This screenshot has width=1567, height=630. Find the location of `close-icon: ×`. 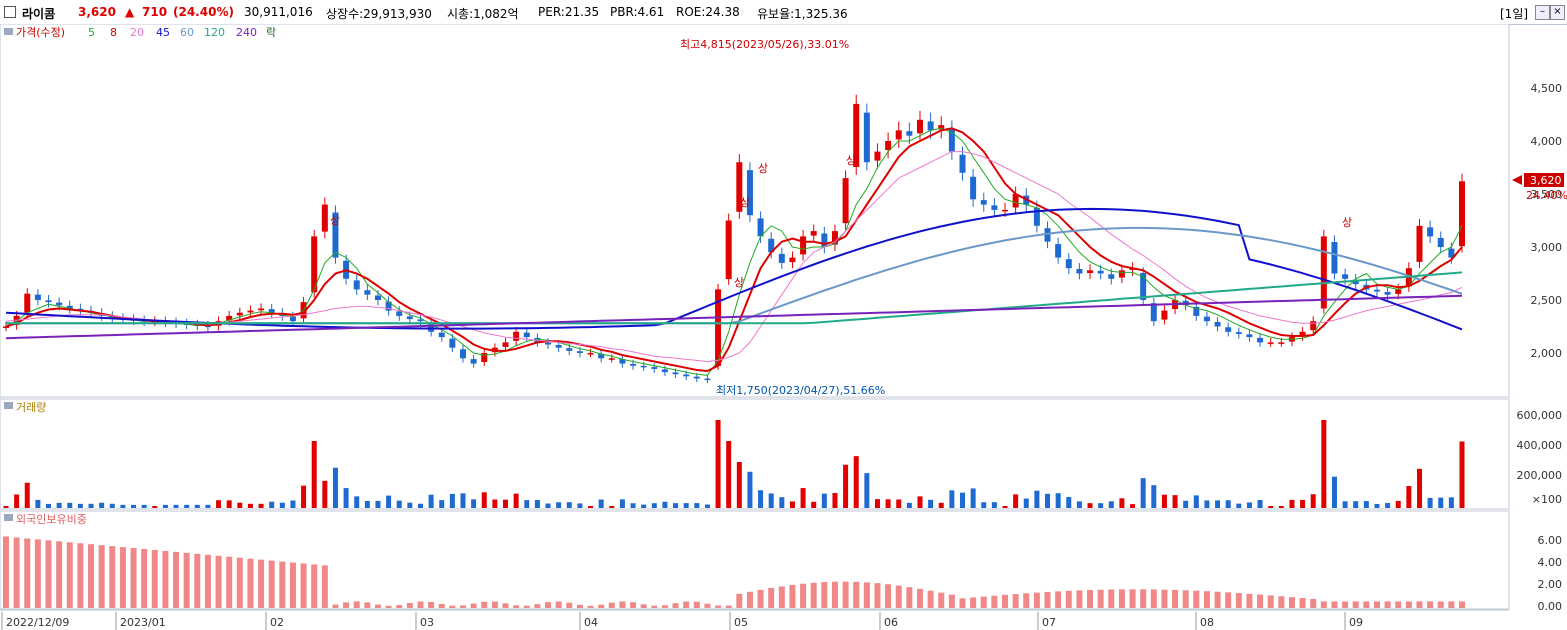

close-icon: × is located at coordinates (1557, 12).